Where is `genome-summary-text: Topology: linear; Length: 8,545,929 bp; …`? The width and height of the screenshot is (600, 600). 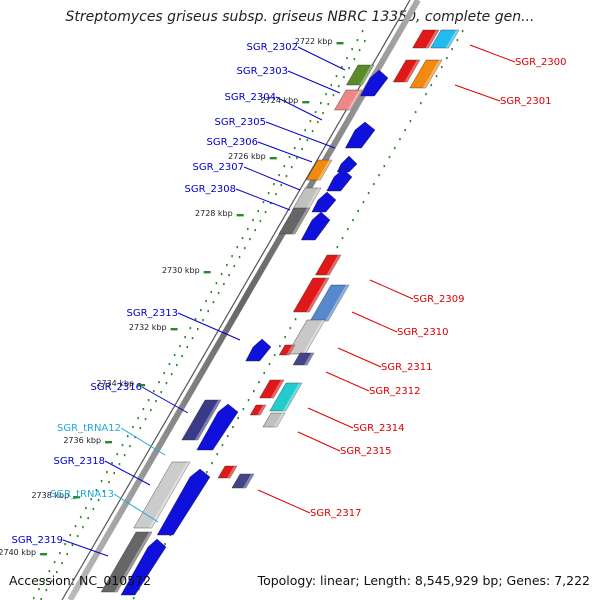
genome-summary-text: Topology: linear; Length: 8,545,929 bp; … is located at coordinates (423, 580).